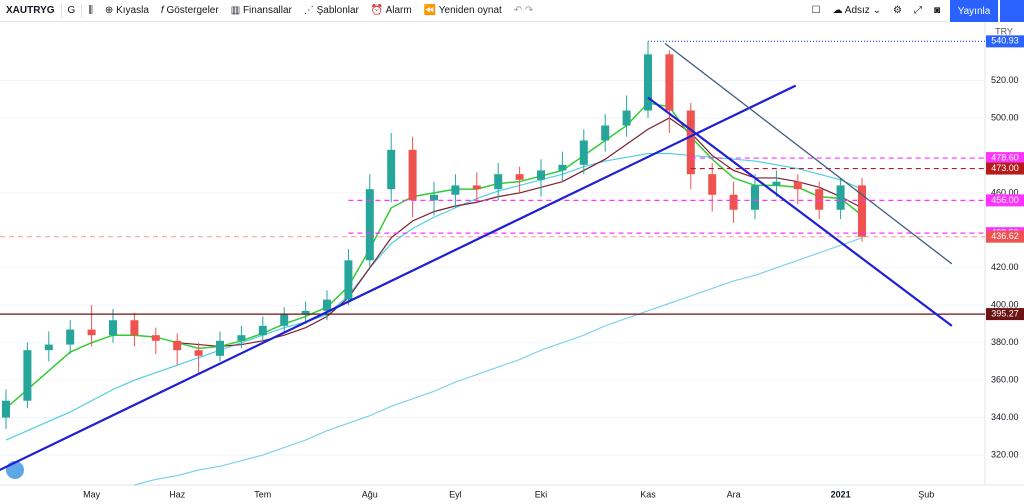 The width and height of the screenshot is (1024, 504). What do you see at coordinates (1004, 31) in the screenshot?
I see `currency: TRY` at bounding box center [1004, 31].